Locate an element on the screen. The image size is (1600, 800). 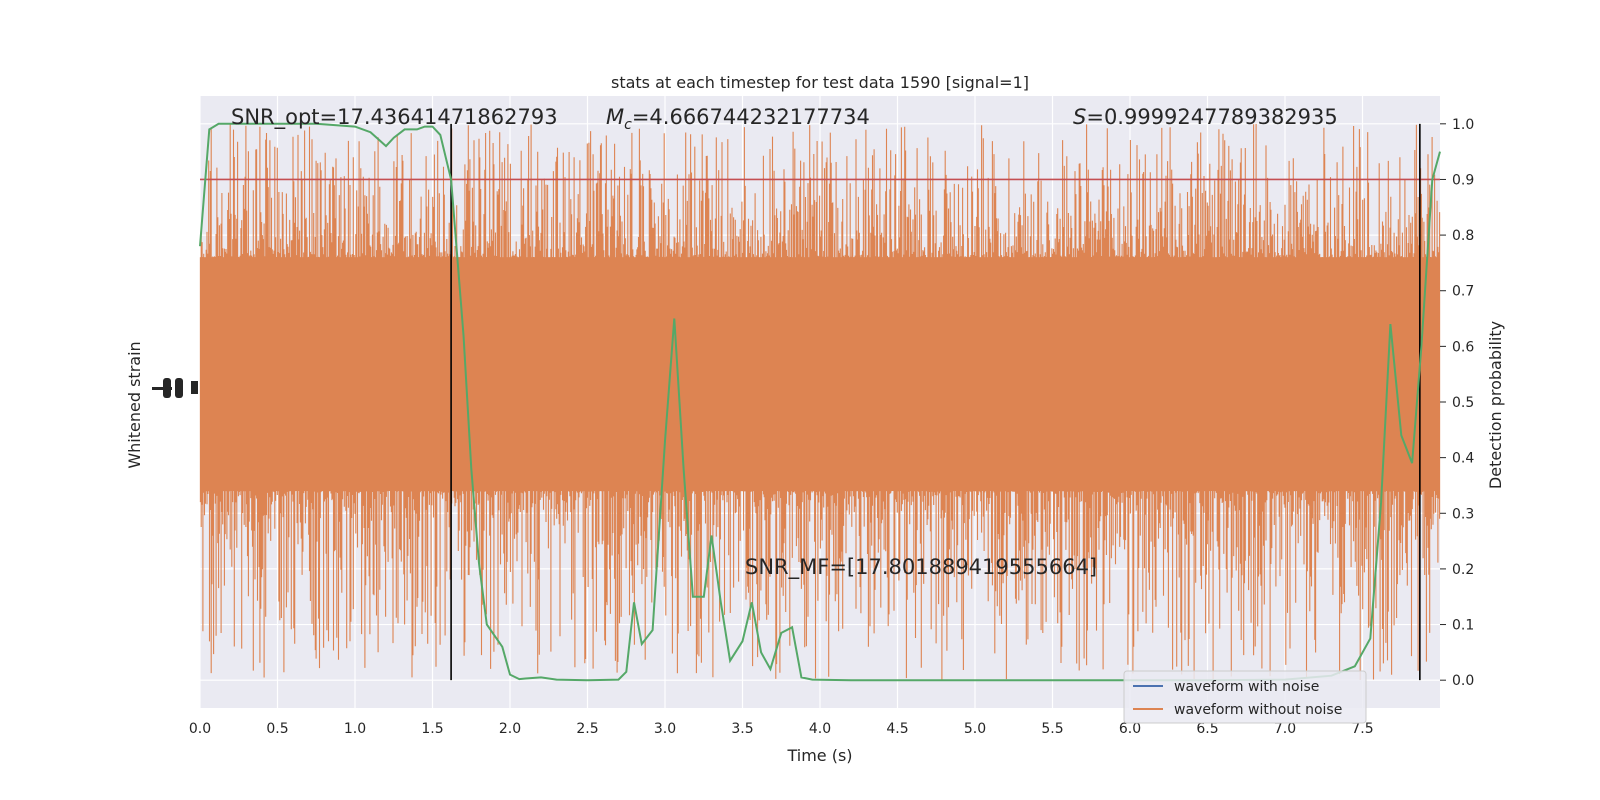
x-axis-label: Time (s) is located at coordinates (819, 755).